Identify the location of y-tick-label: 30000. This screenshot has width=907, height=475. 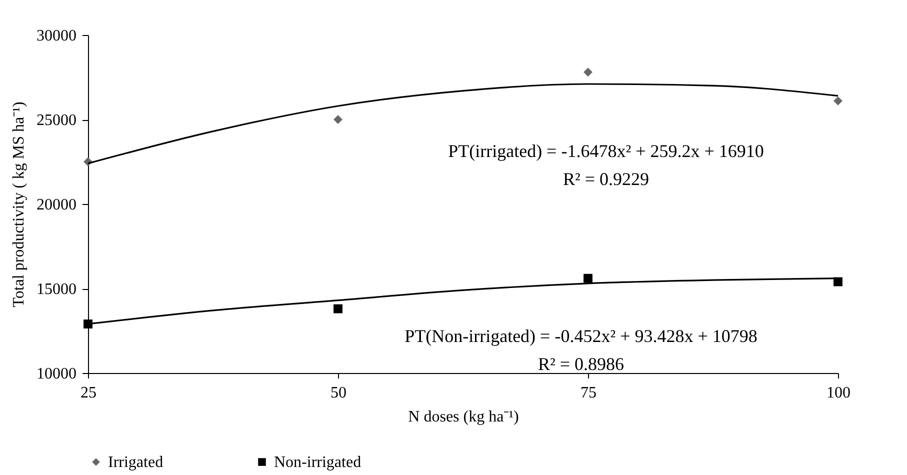
(56, 36).